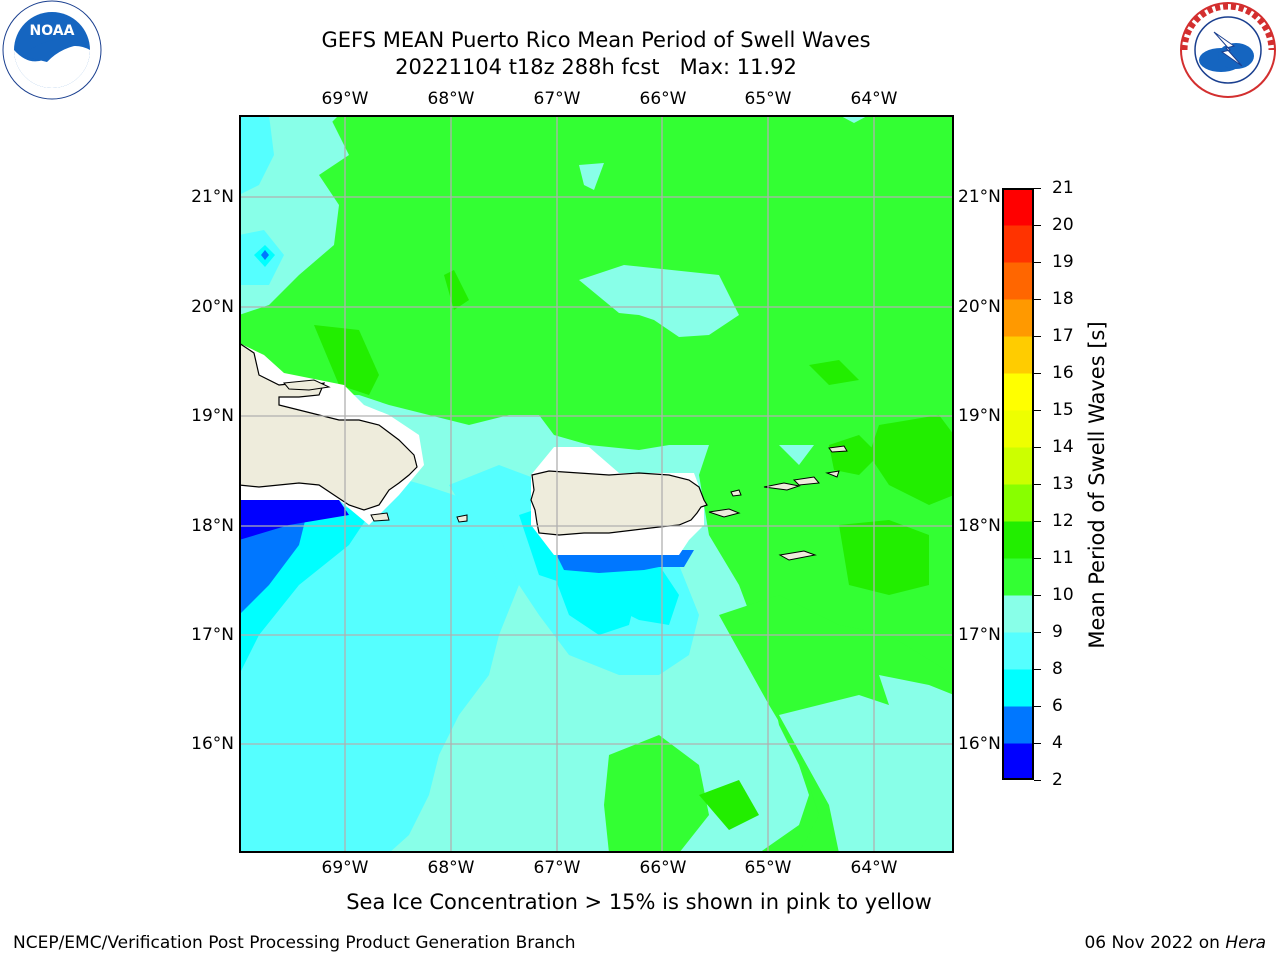 This screenshot has height=960, width=1280. I want to click on colorbar-frame, so click(1018, 484).